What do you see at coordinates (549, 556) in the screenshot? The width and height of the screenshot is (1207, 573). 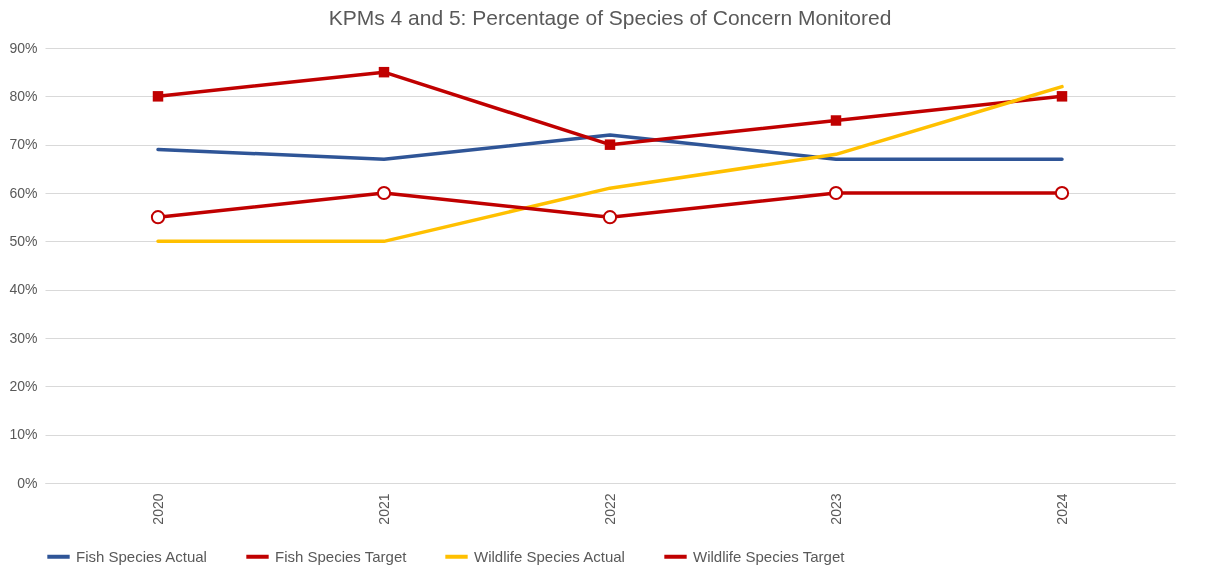 I see `legend-label: Wildlife Species Actual` at bounding box center [549, 556].